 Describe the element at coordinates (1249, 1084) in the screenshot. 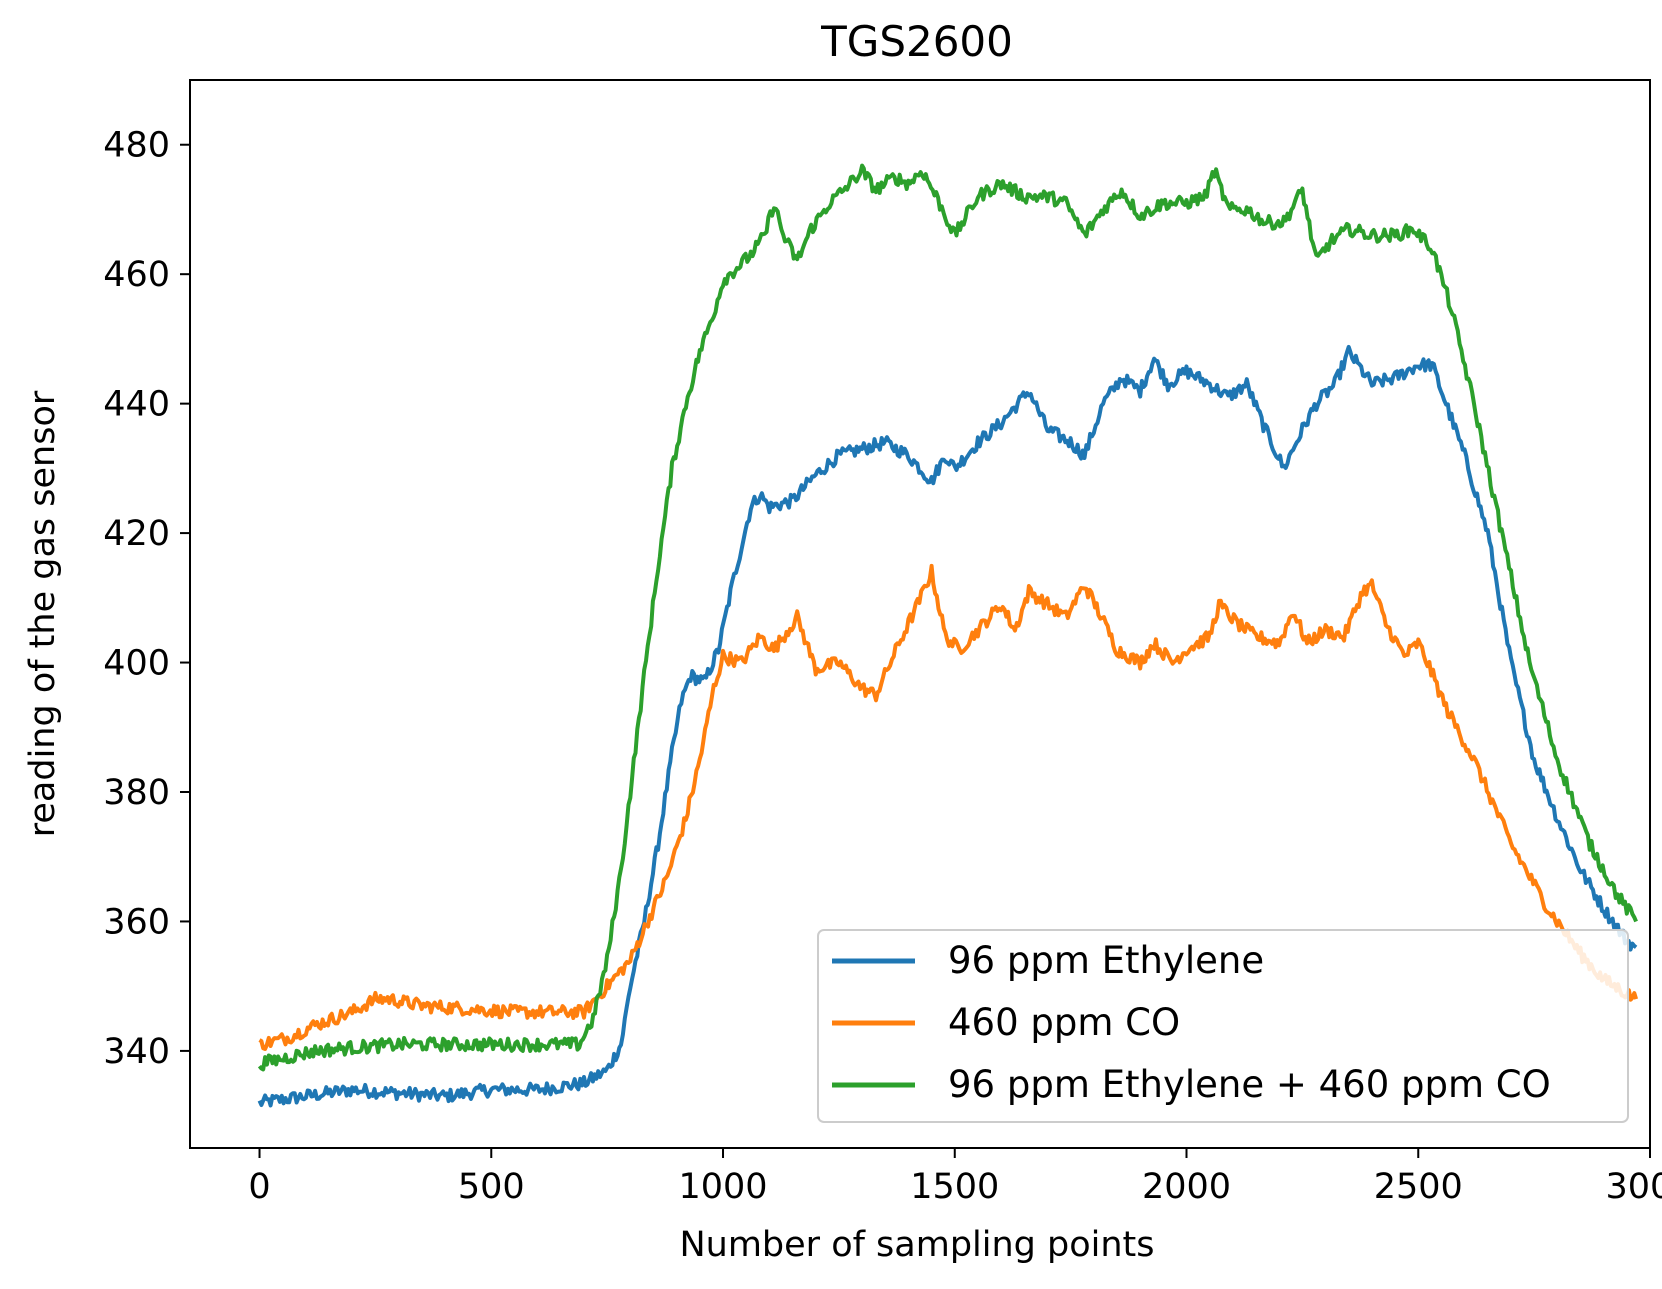

I see `legend-label-ethylene-co: 96 ppm Ethylene + 460 ppm CO` at that location.